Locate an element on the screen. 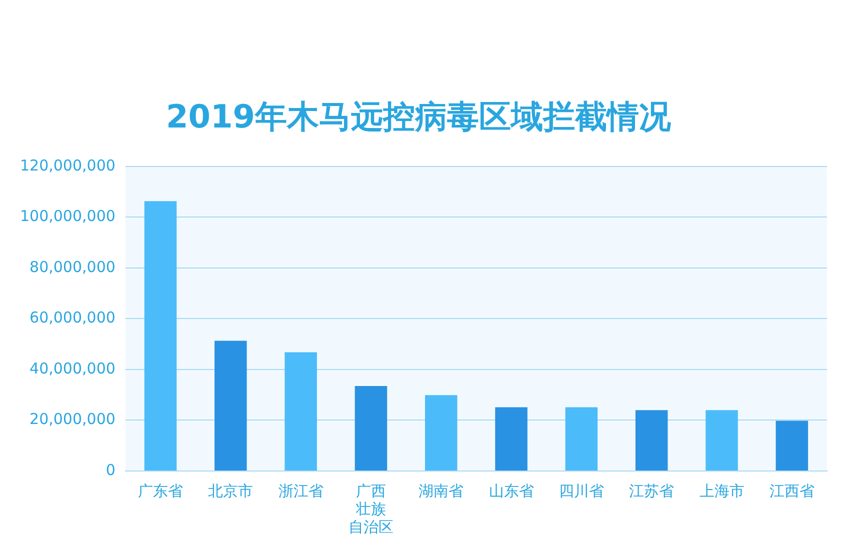 The width and height of the screenshot is (865, 559). x-tick-label: 上海市 is located at coordinates (721, 491).